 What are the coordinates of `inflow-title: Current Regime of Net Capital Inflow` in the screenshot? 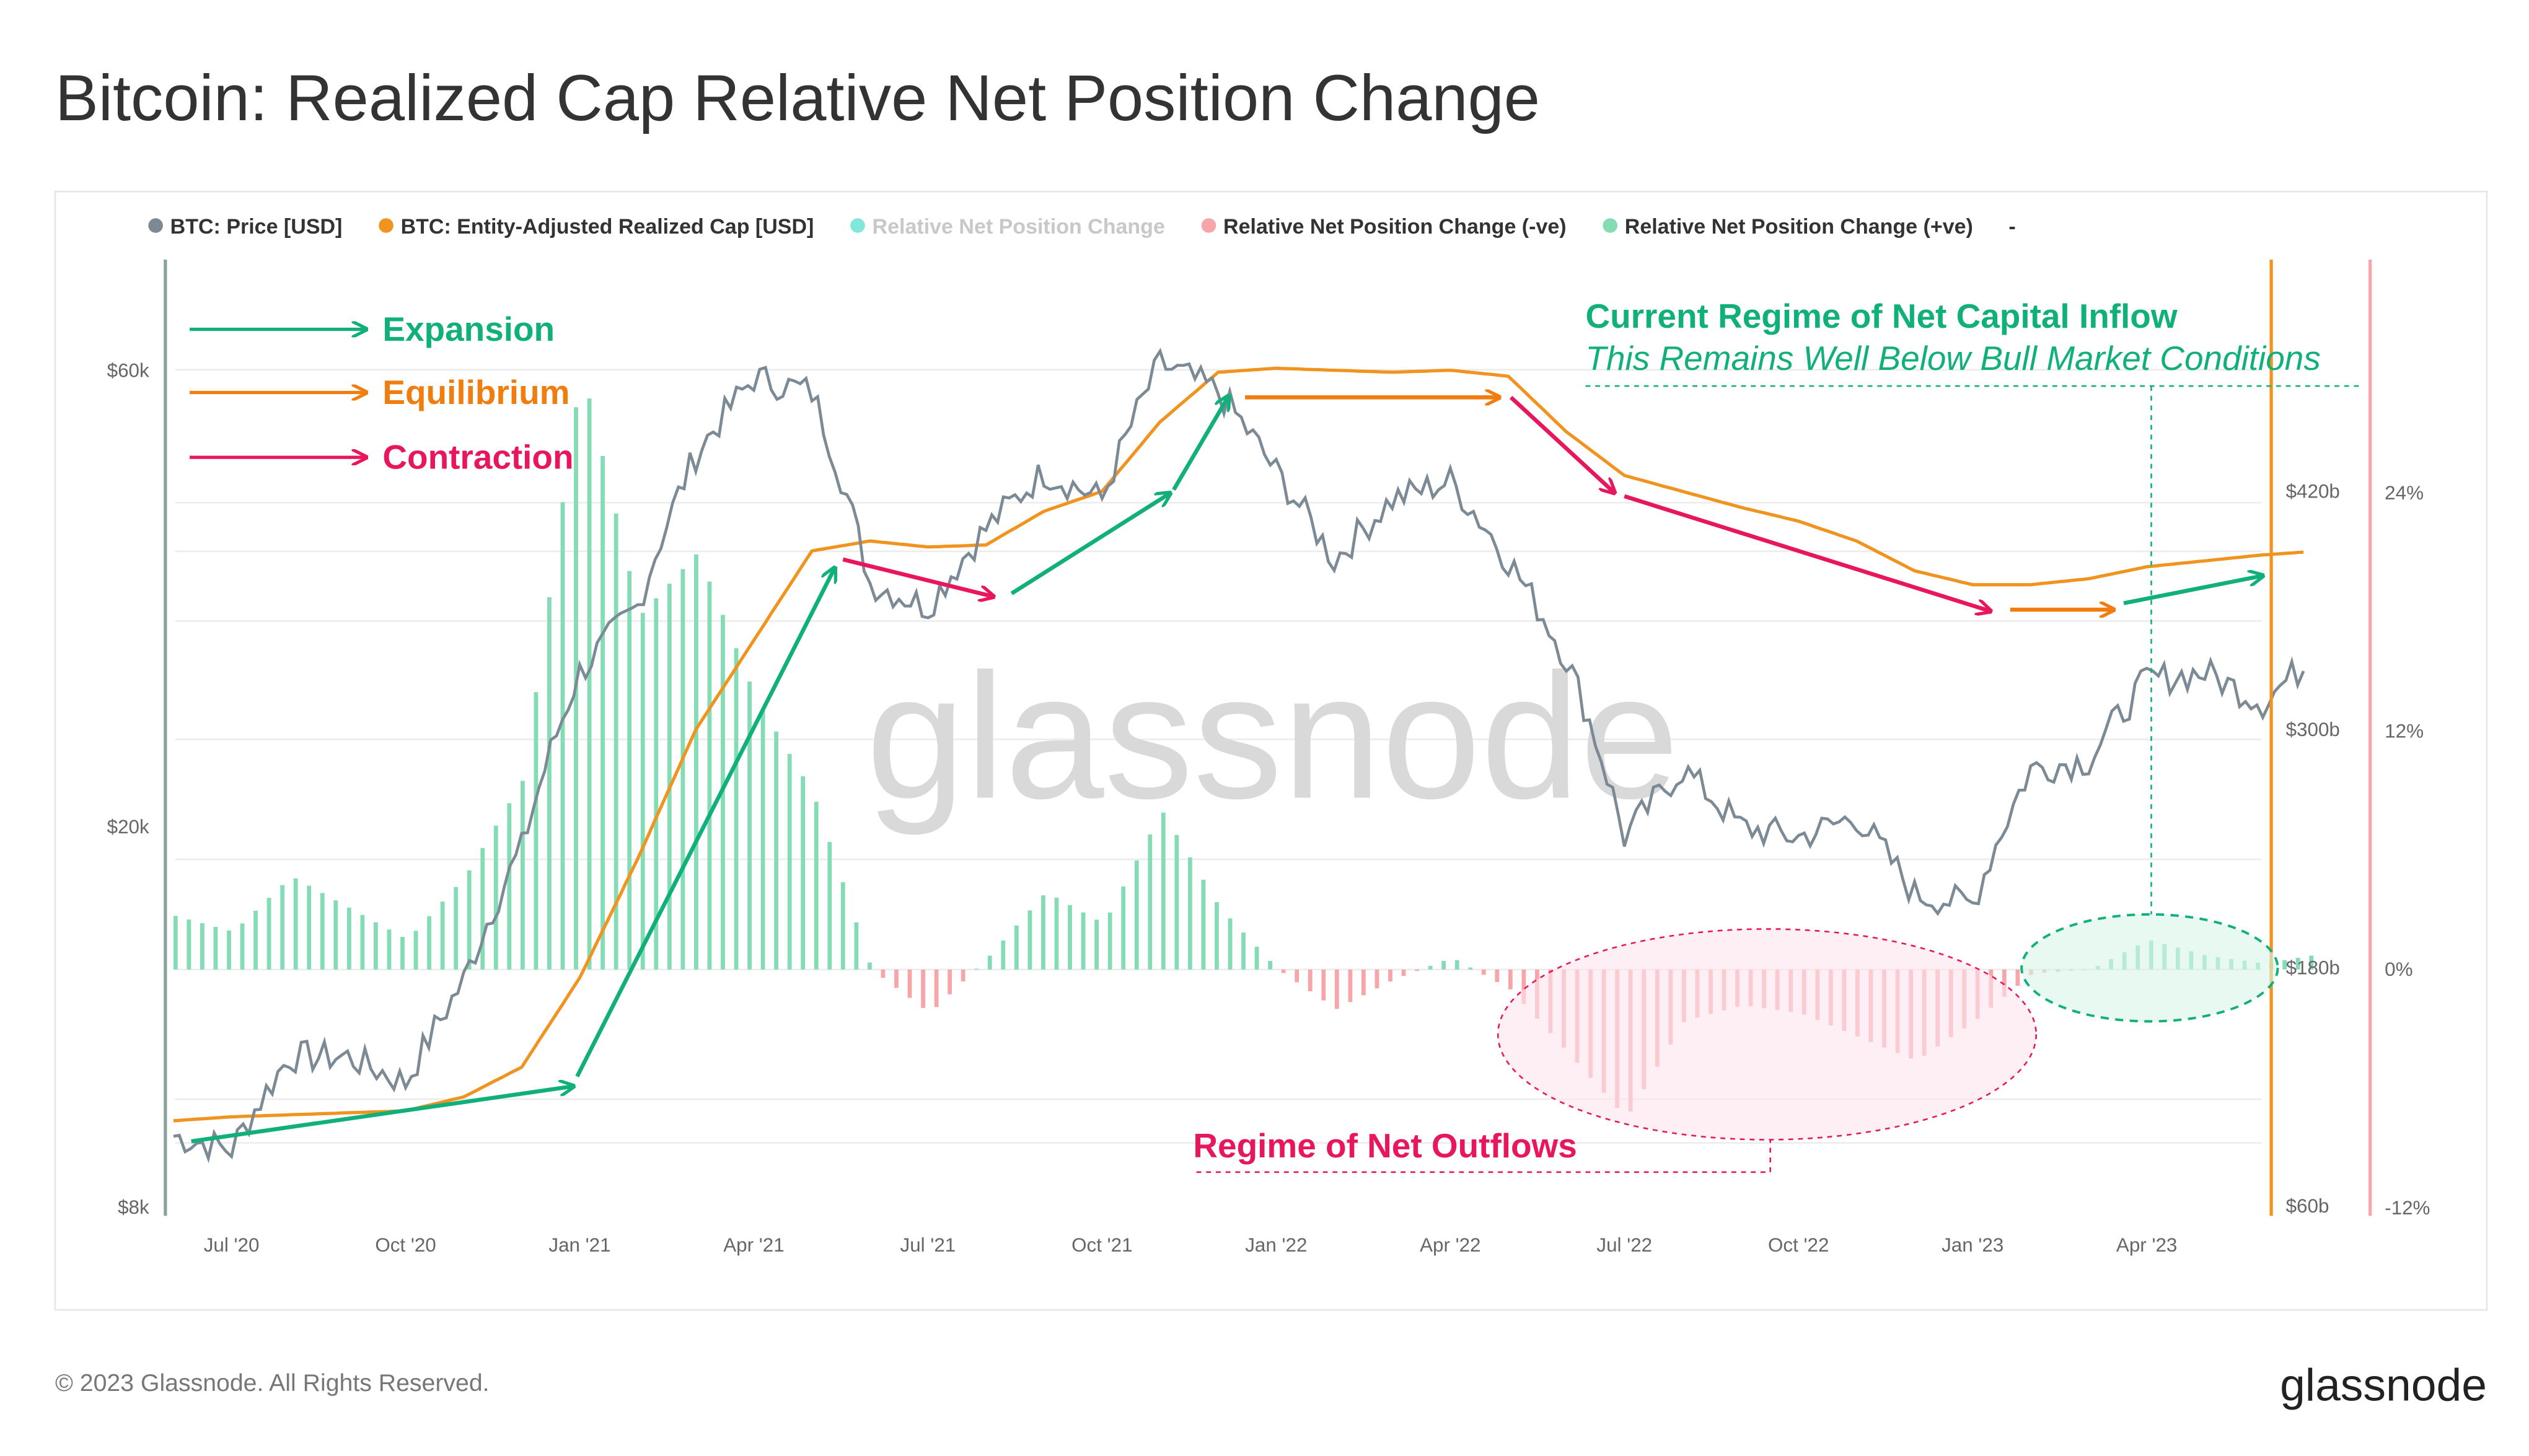 It's located at (1881, 316).